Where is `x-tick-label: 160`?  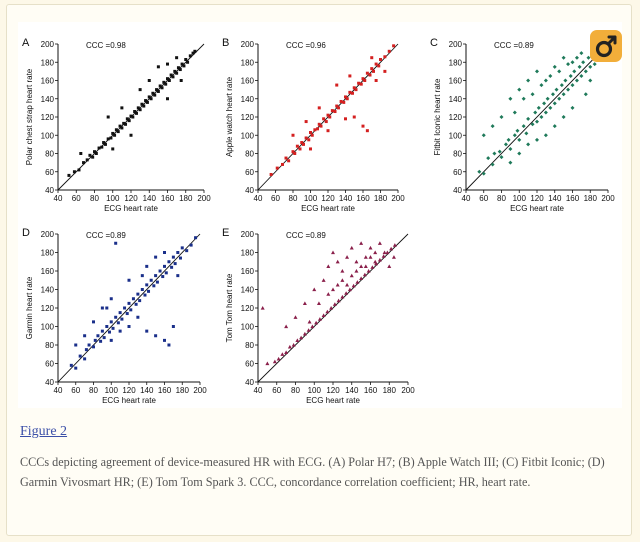 x-tick-label: 160 is located at coordinates (168, 198).